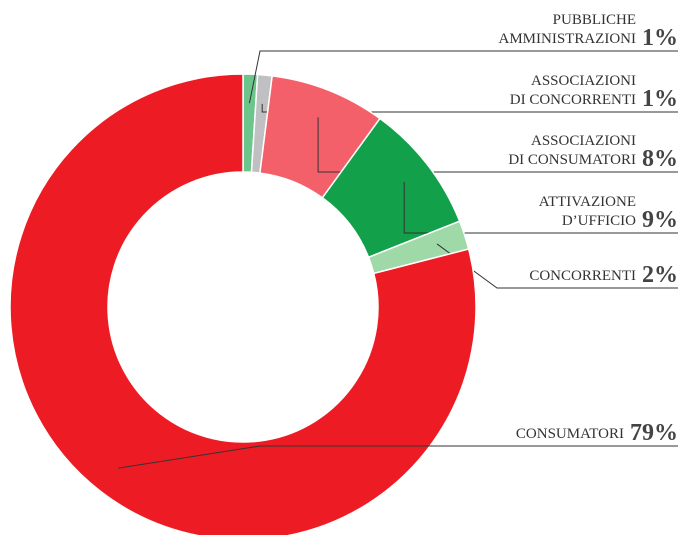 This screenshot has height=535, width=681. Describe the element at coordinates (660, 159) in the screenshot. I see `value-label: 8%` at that location.